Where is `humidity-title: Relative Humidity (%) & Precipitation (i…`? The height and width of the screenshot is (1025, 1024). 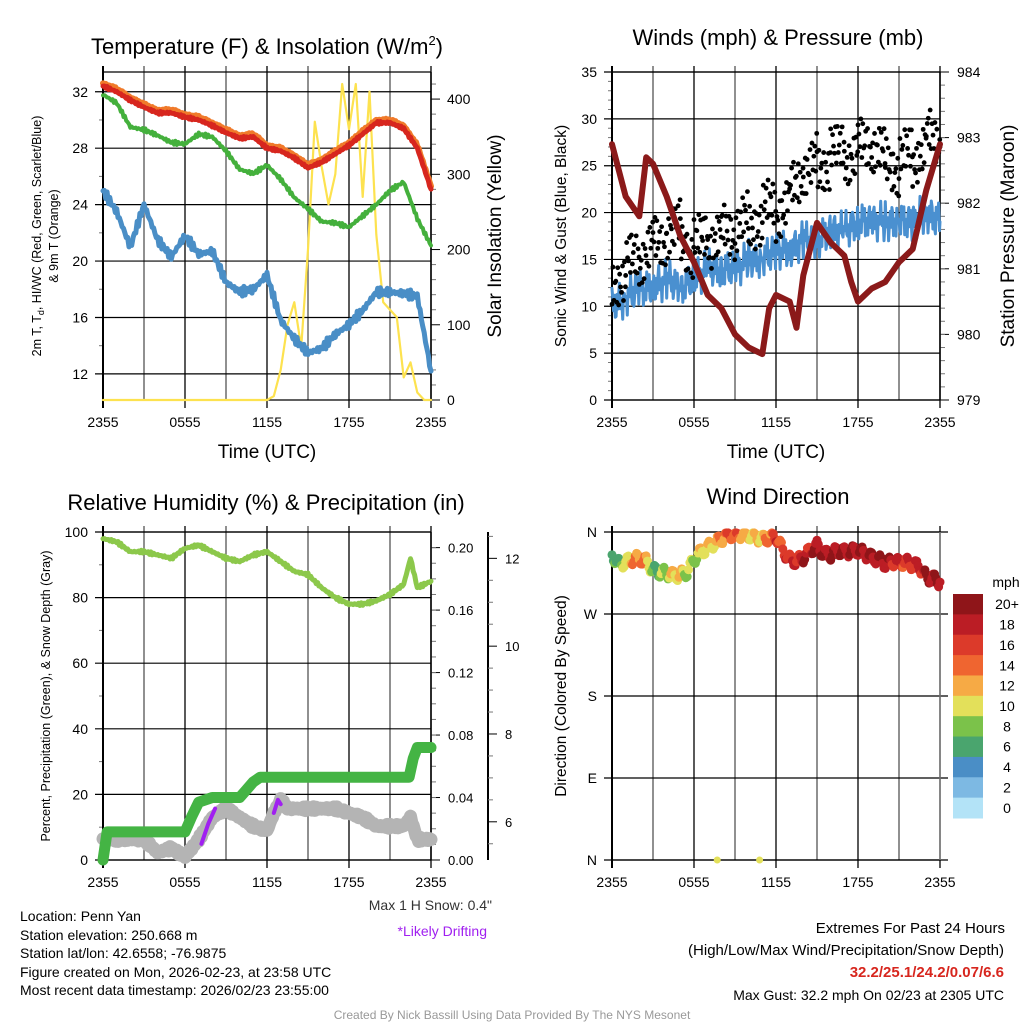
humidity-title: Relative Humidity (%) & Precipitation (i… is located at coordinates (265, 502).